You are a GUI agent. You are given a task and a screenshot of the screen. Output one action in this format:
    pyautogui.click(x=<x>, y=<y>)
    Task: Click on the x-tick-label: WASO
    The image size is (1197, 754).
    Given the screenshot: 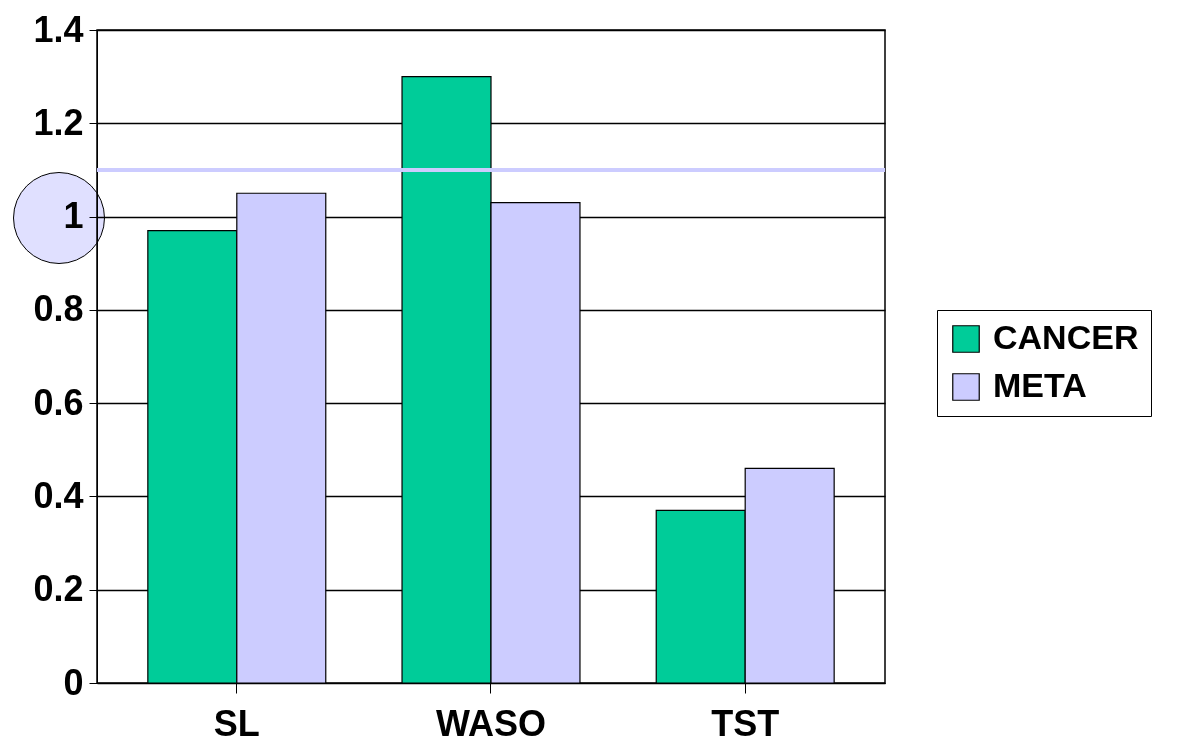 What is the action you would take?
    pyautogui.click(x=491, y=723)
    